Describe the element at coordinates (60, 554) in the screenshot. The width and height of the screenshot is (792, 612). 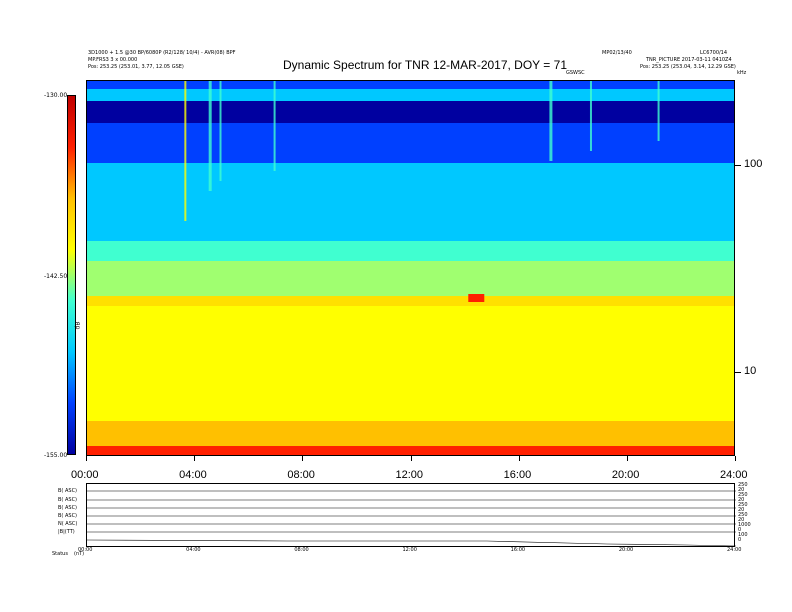
I see `lower-footer-status: Status` at that location.